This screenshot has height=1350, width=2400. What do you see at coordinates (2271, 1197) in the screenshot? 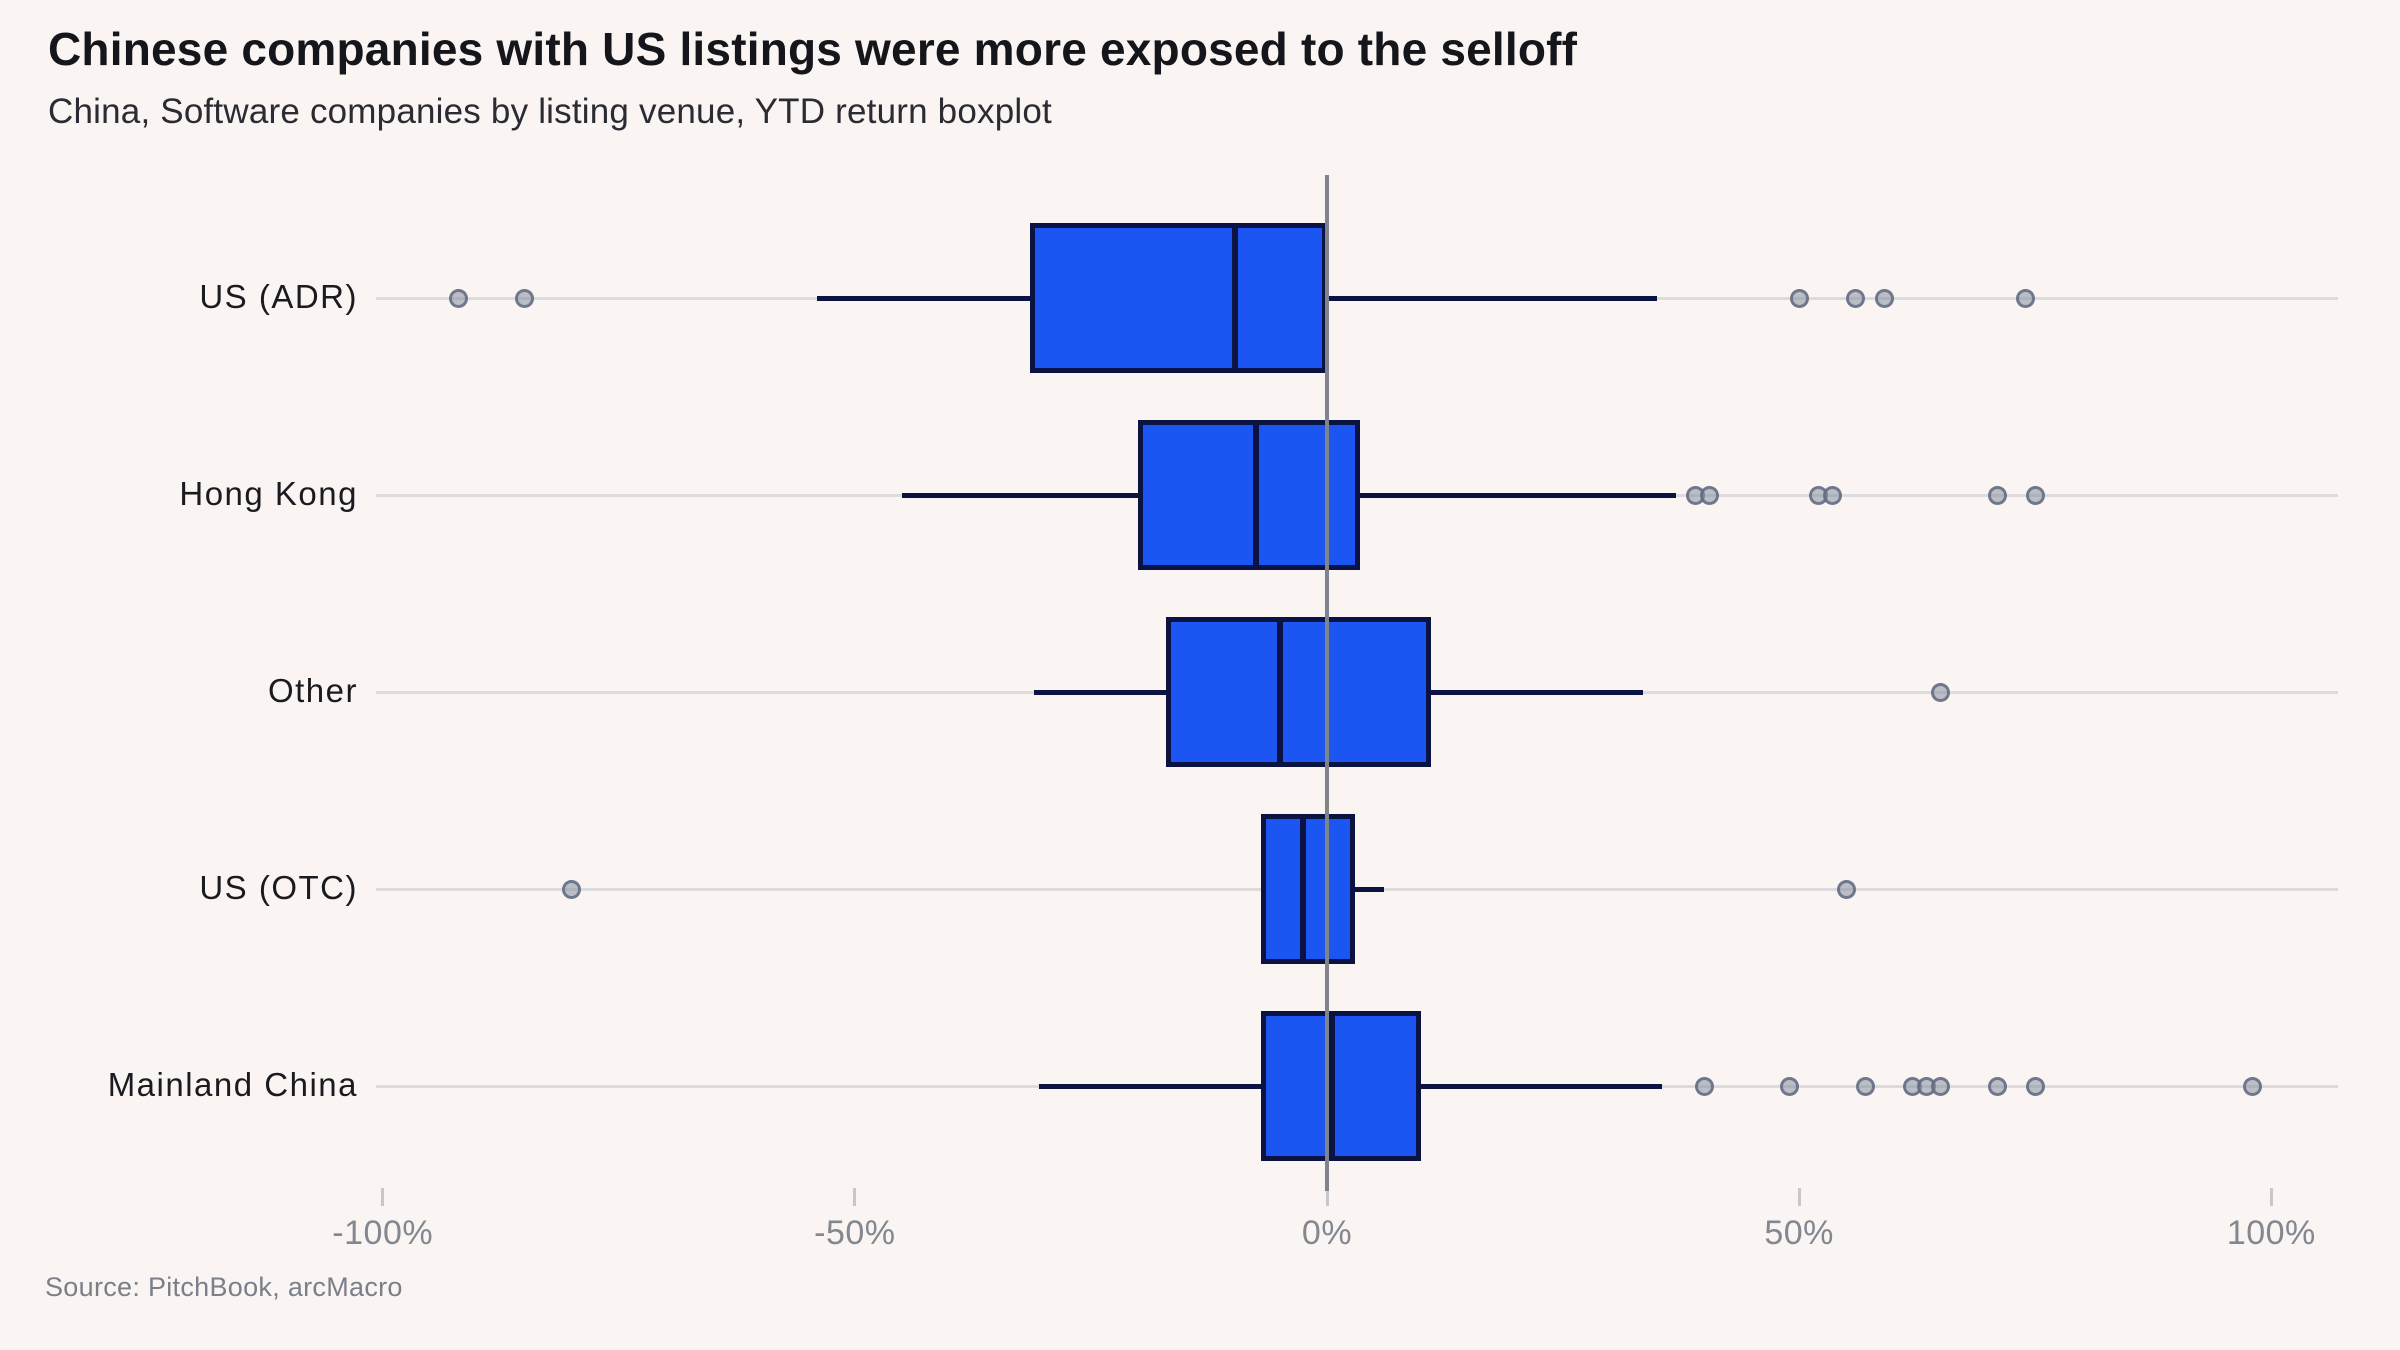
I see `x-axis-tick-100pct` at bounding box center [2271, 1197].